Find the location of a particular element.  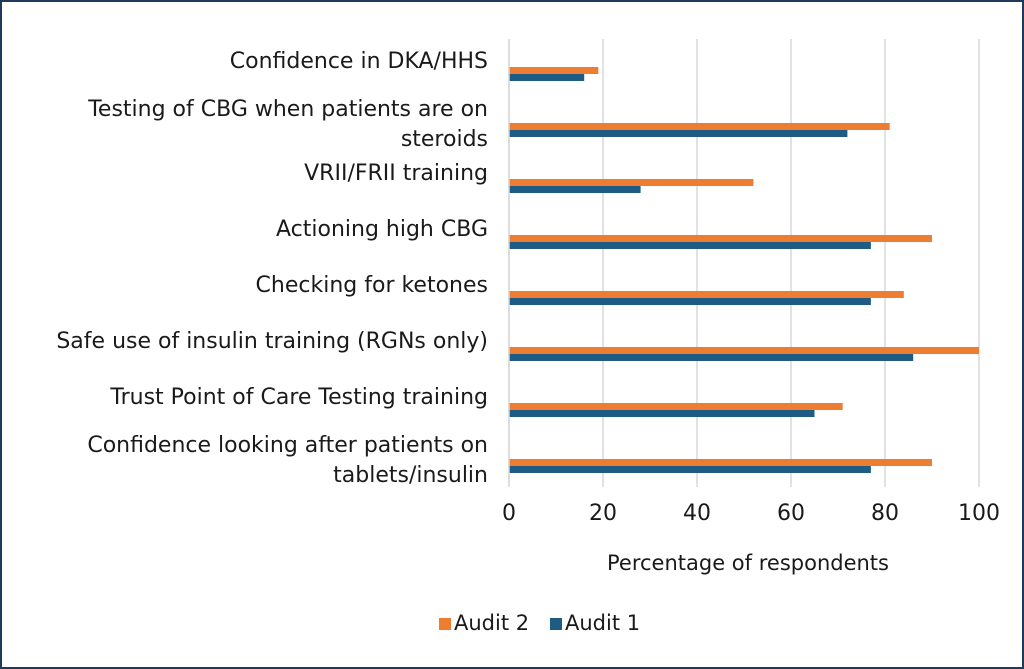

x-tick-label: 60 is located at coordinates (791, 513).